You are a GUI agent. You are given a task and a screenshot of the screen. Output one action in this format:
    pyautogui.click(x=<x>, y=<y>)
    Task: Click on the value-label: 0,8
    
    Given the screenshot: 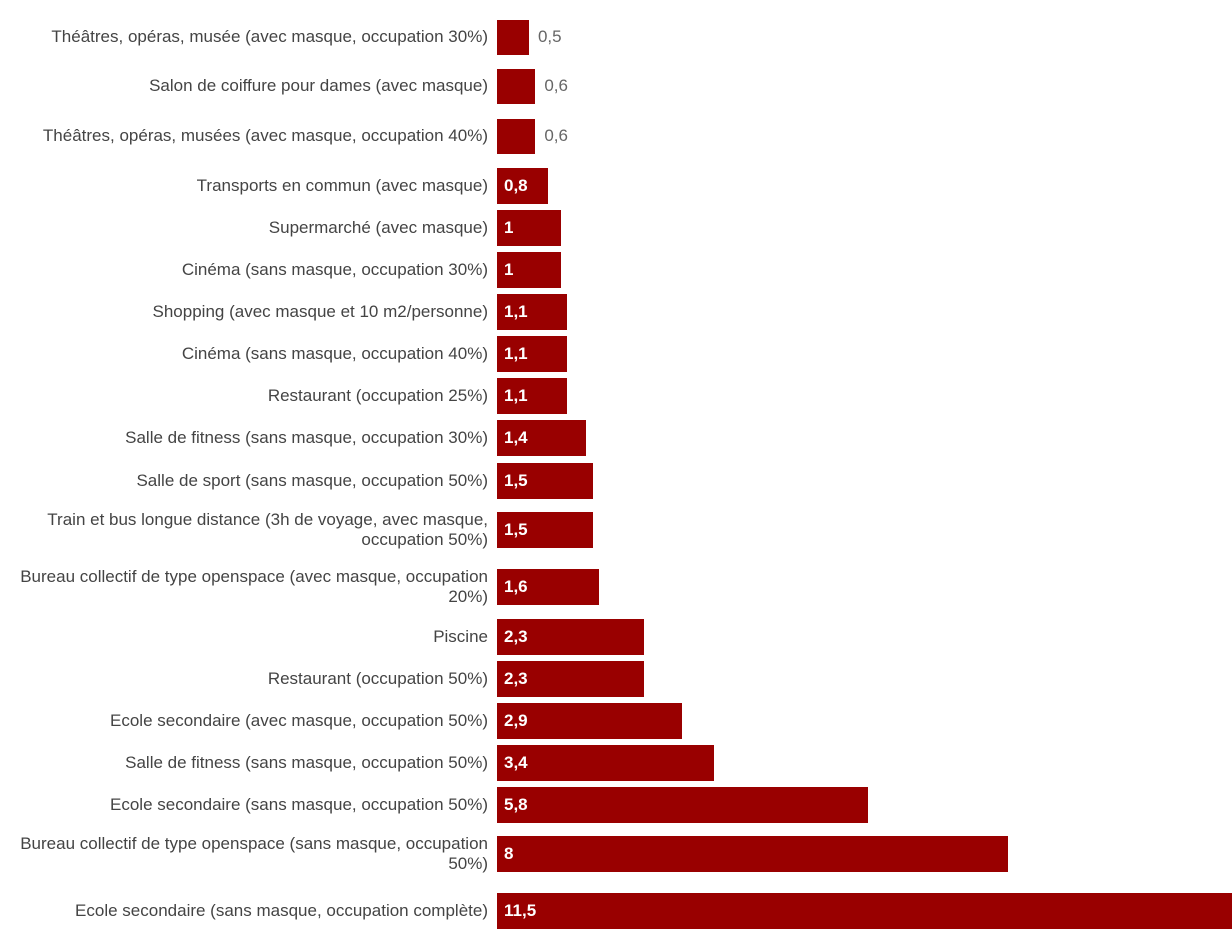 What is the action you would take?
    pyautogui.click(x=516, y=185)
    